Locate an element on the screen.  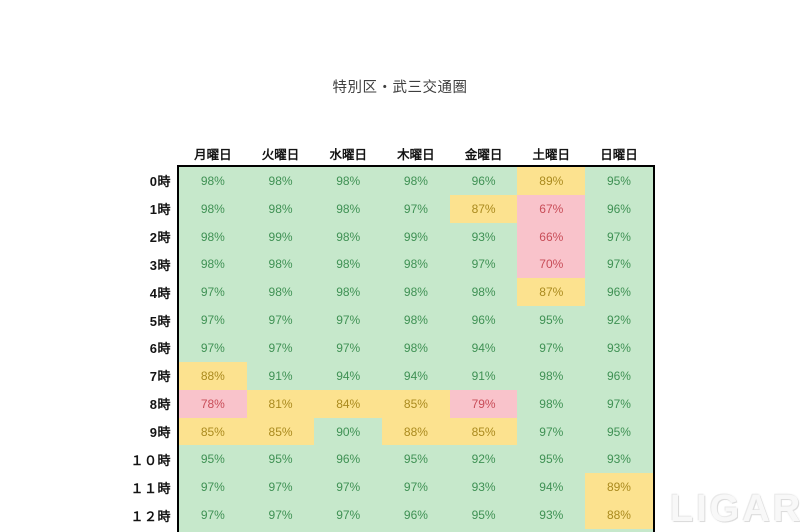
row-label-hour: 7時 is located at coordinates (149, 375).